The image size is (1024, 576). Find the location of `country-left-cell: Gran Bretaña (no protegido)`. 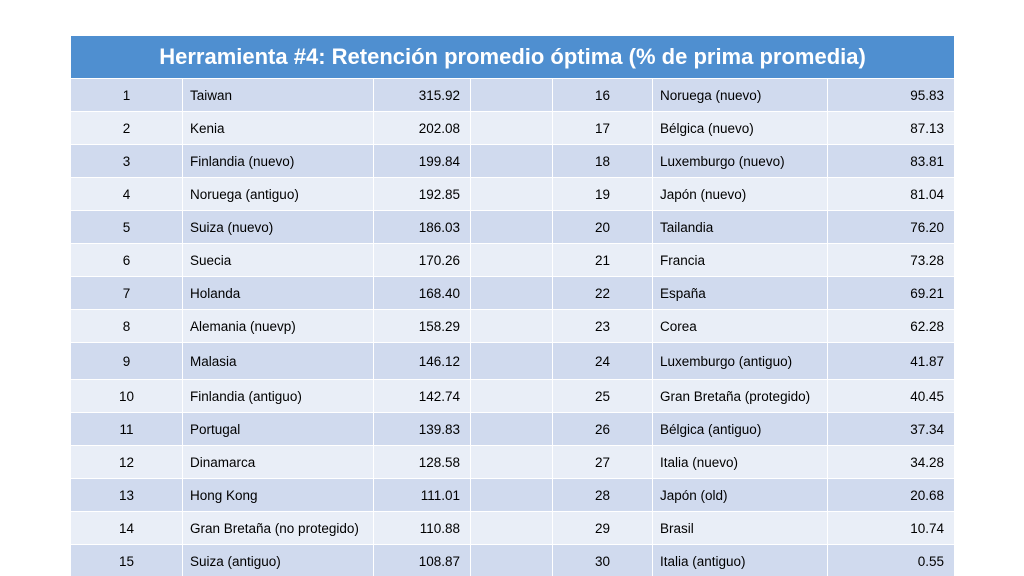

country-left-cell: Gran Bretaña (no protegido) is located at coordinates (278, 528).